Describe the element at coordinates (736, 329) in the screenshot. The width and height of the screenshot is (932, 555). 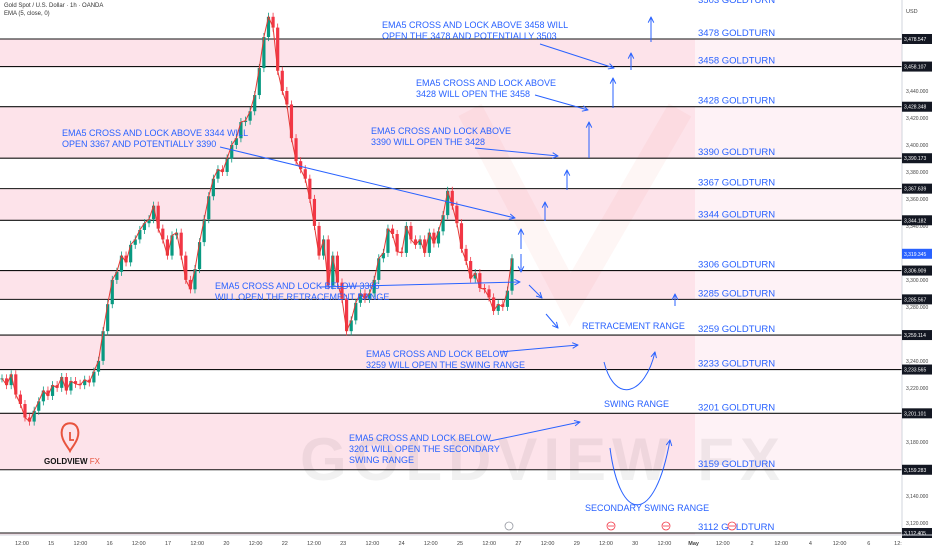
I see `level-label: 3259 GOLDTURN` at that location.